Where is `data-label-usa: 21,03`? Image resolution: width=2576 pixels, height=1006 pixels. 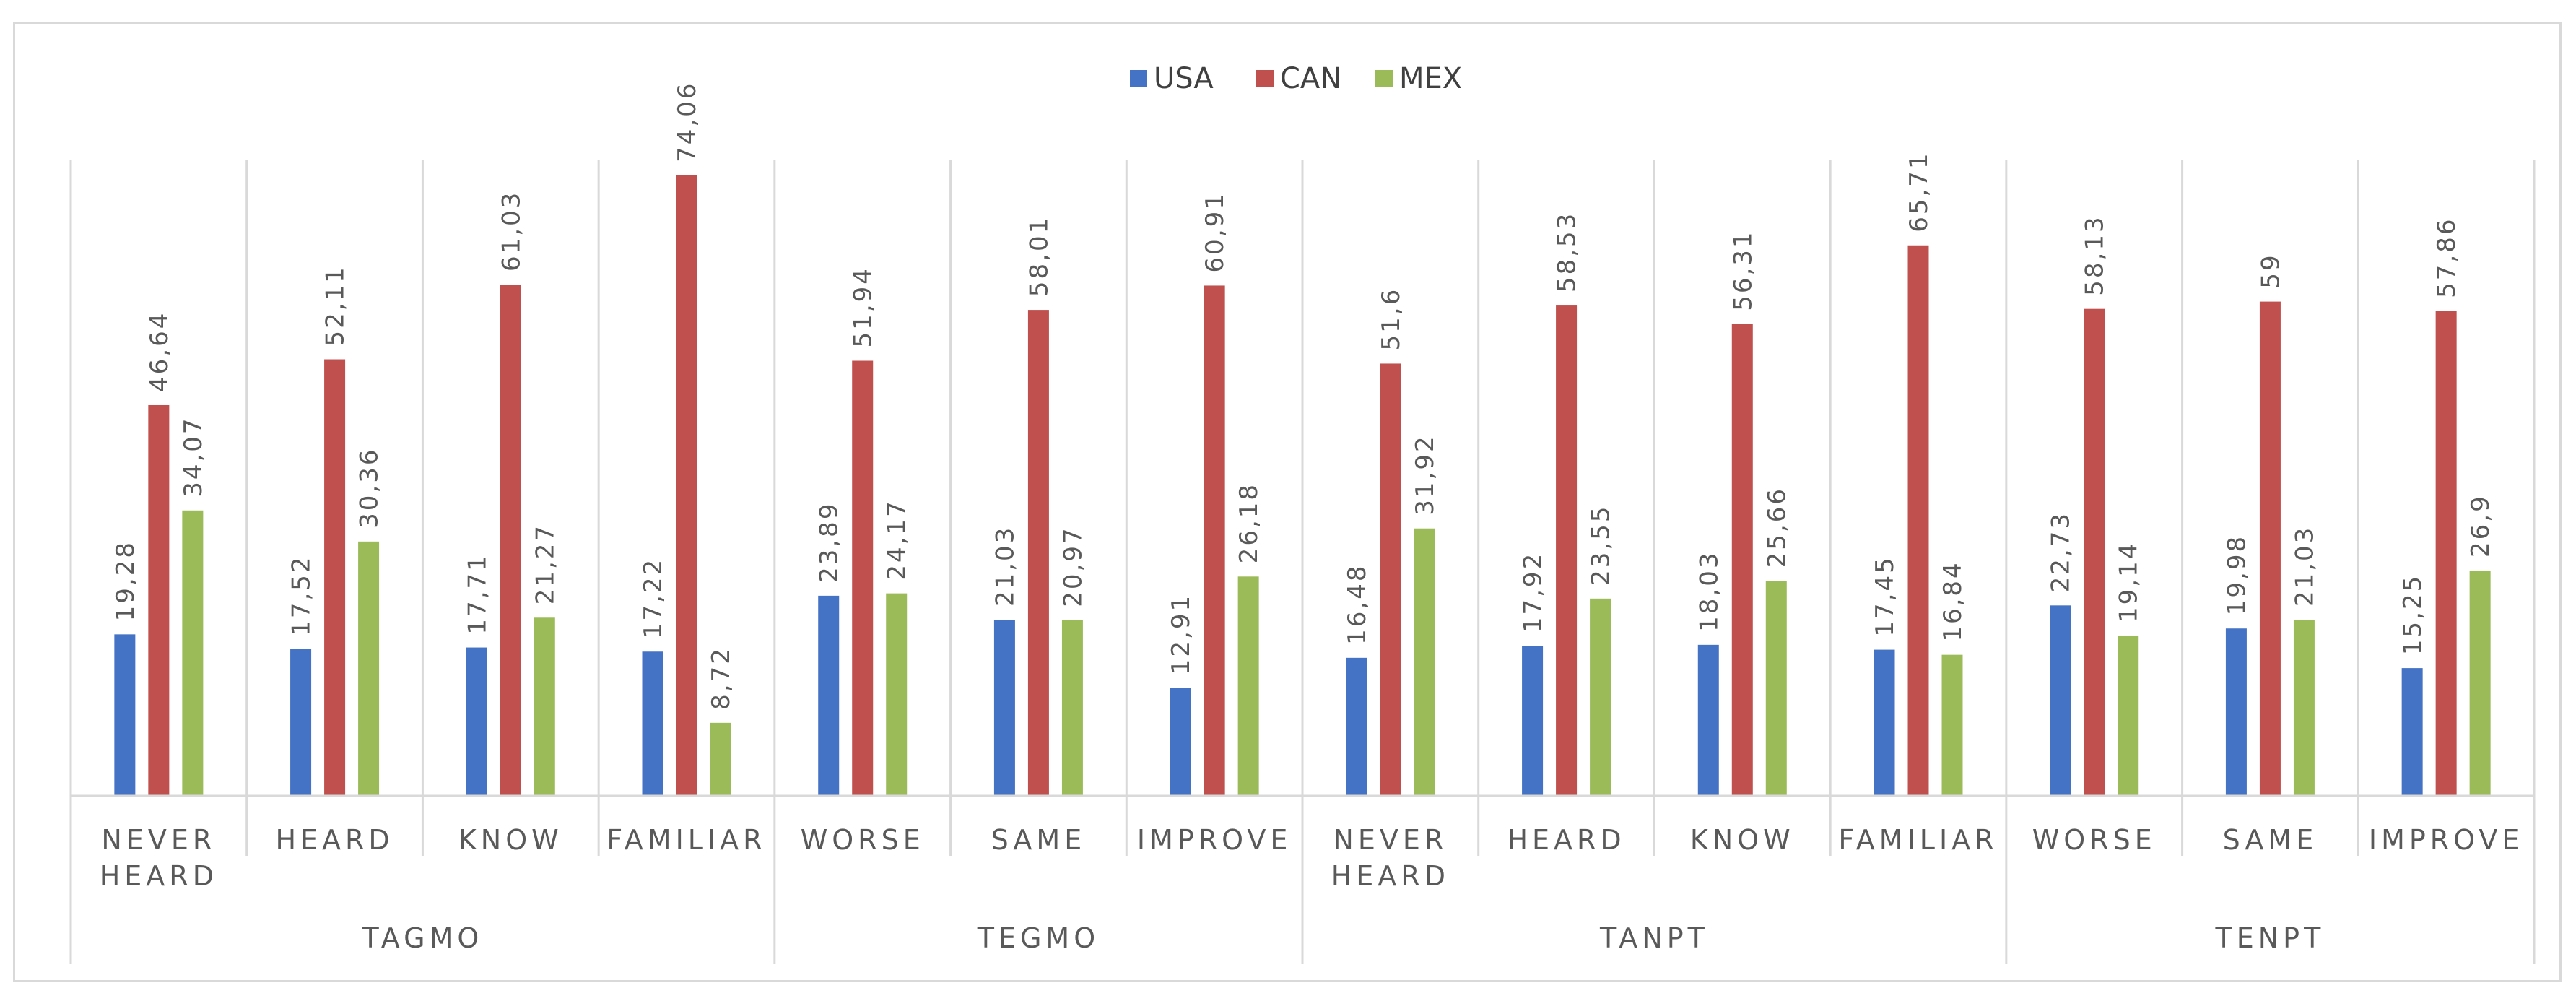
data-label-usa: 21,03 is located at coordinates (1005, 566).